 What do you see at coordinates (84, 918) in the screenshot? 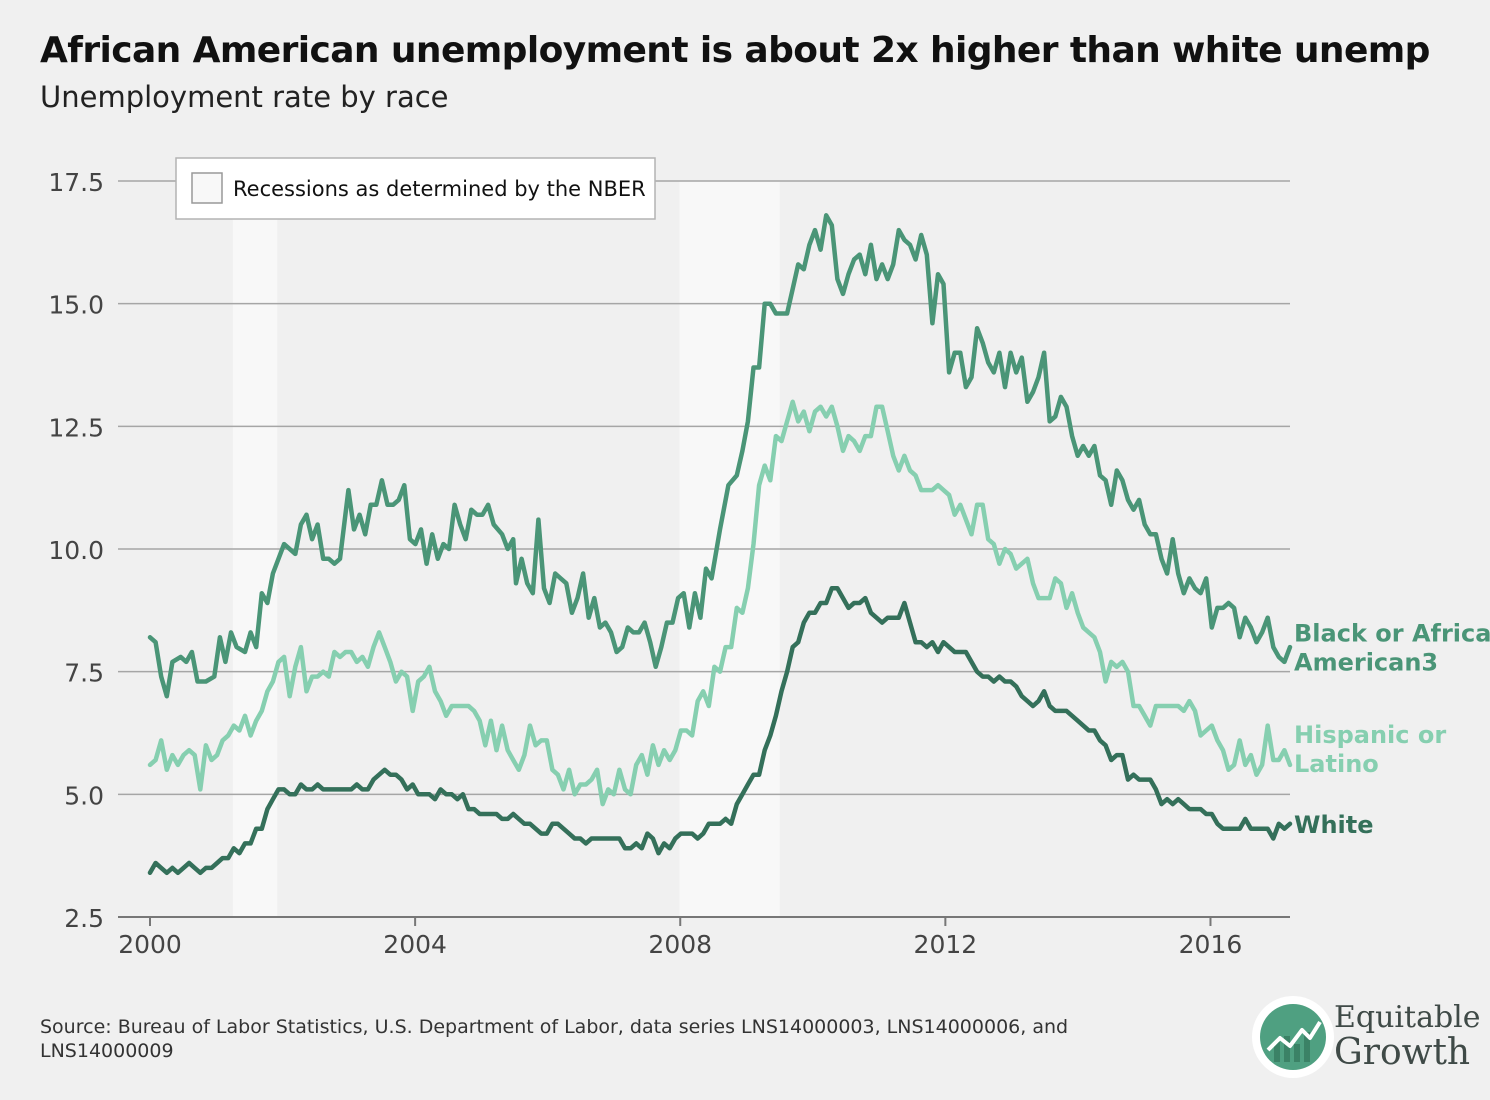
I see `y-tick-label: 2.5` at bounding box center [84, 918].